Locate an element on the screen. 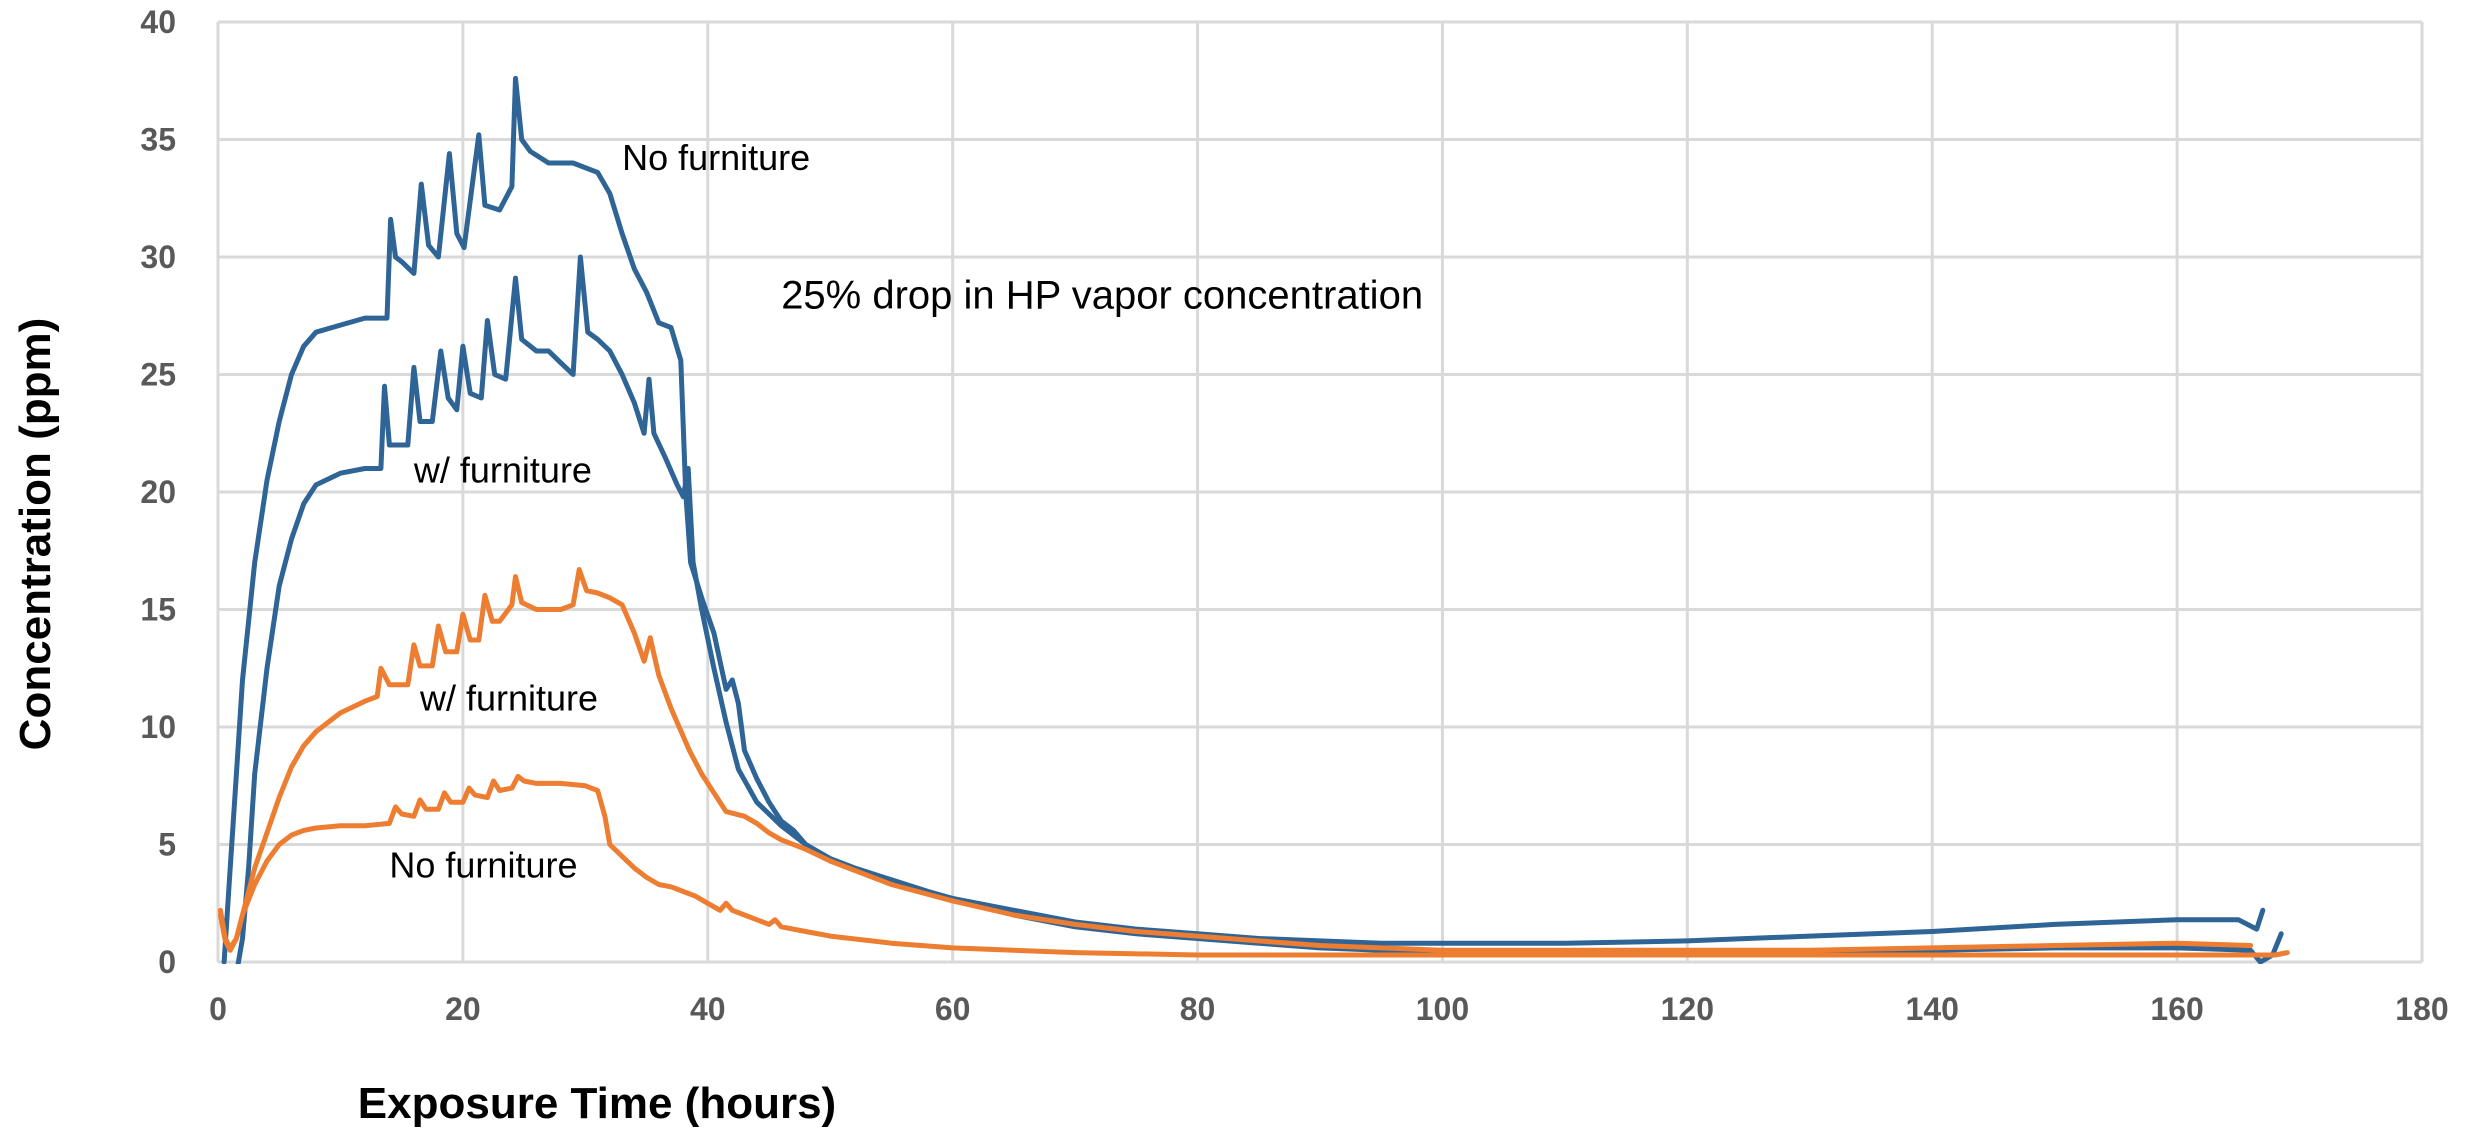 The height and width of the screenshot is (1132, 2471). x-tick-label: 160 is located at coordinates (2176, 1009).